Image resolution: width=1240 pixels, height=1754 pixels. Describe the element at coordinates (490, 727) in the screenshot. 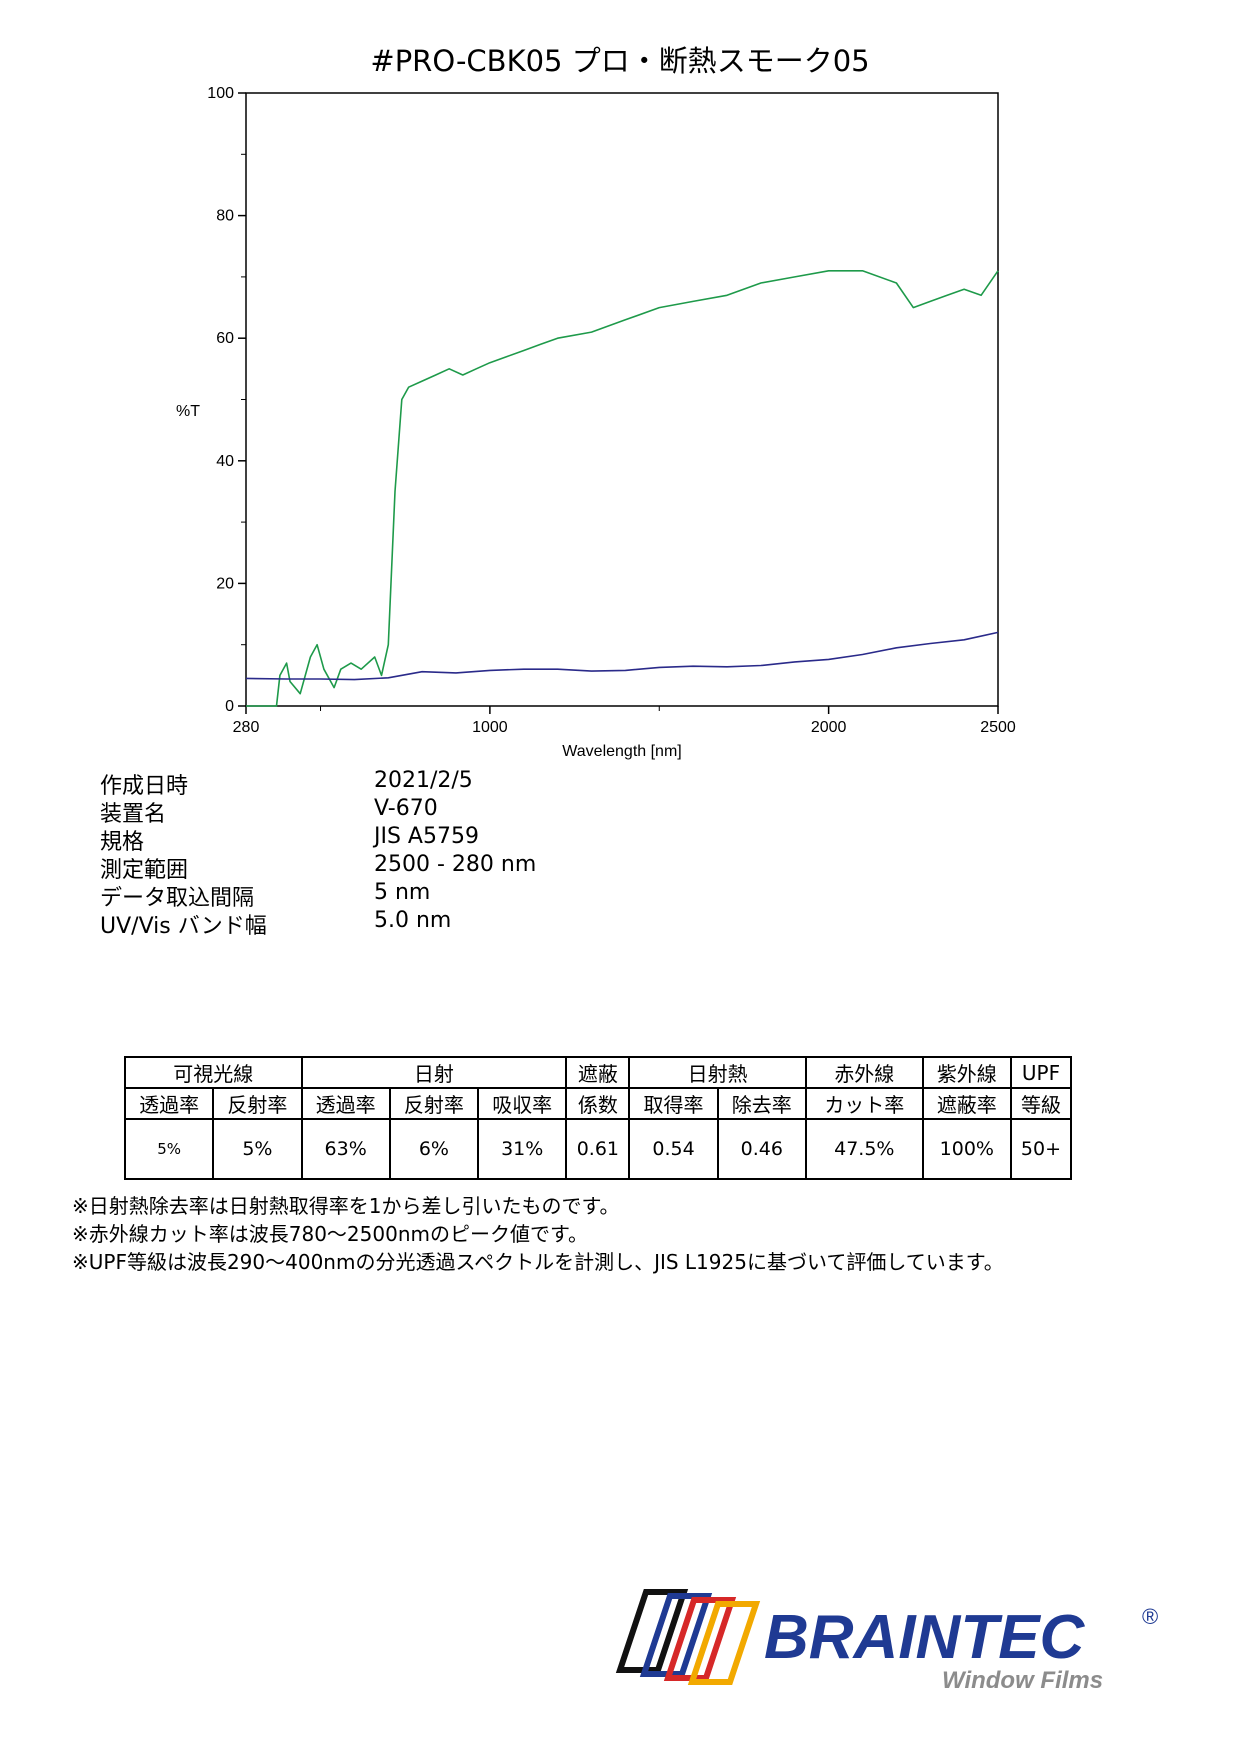

I see `x-tick-label: 1000` at that location.